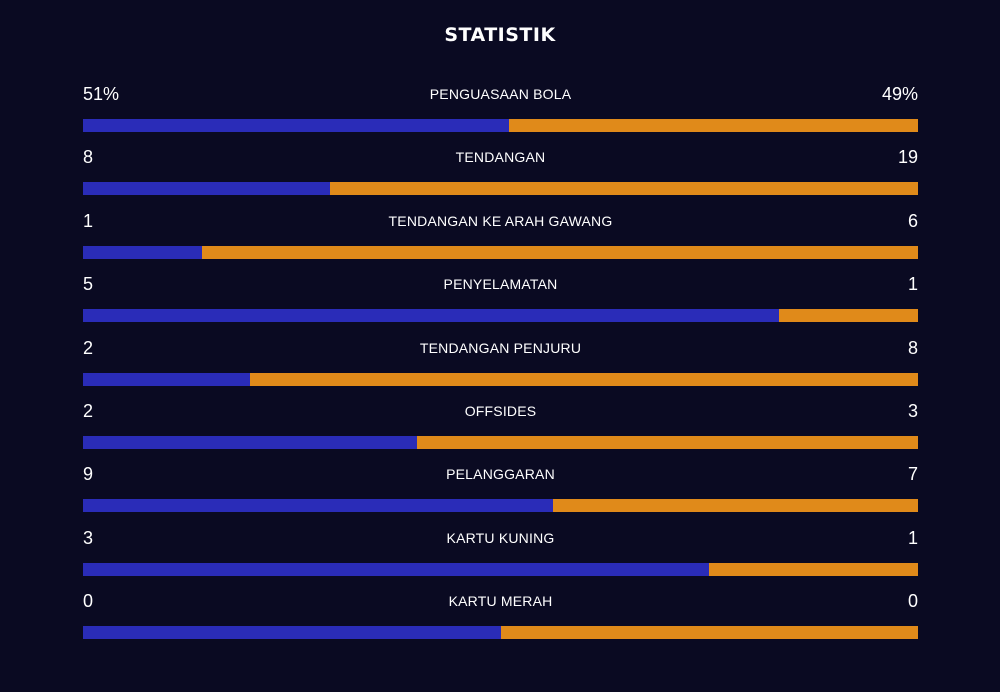 The width and height of the screenshot is (1000, 692). What do you see at coordinates (500, 220) in the screenshot?
I see `stat-label: TENDANGAN KE ARAH GAWANG` at bounding box center [500, 220].